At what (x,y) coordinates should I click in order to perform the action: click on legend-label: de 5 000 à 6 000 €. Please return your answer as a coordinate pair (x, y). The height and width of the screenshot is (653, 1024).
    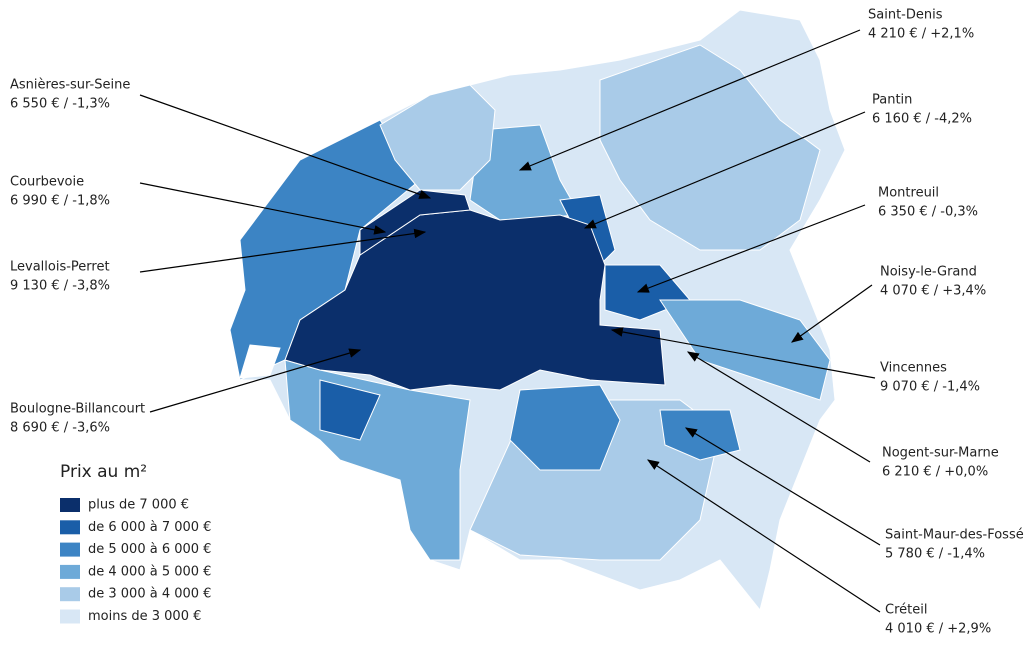
    Looking at the image, I should click on (149, 549).